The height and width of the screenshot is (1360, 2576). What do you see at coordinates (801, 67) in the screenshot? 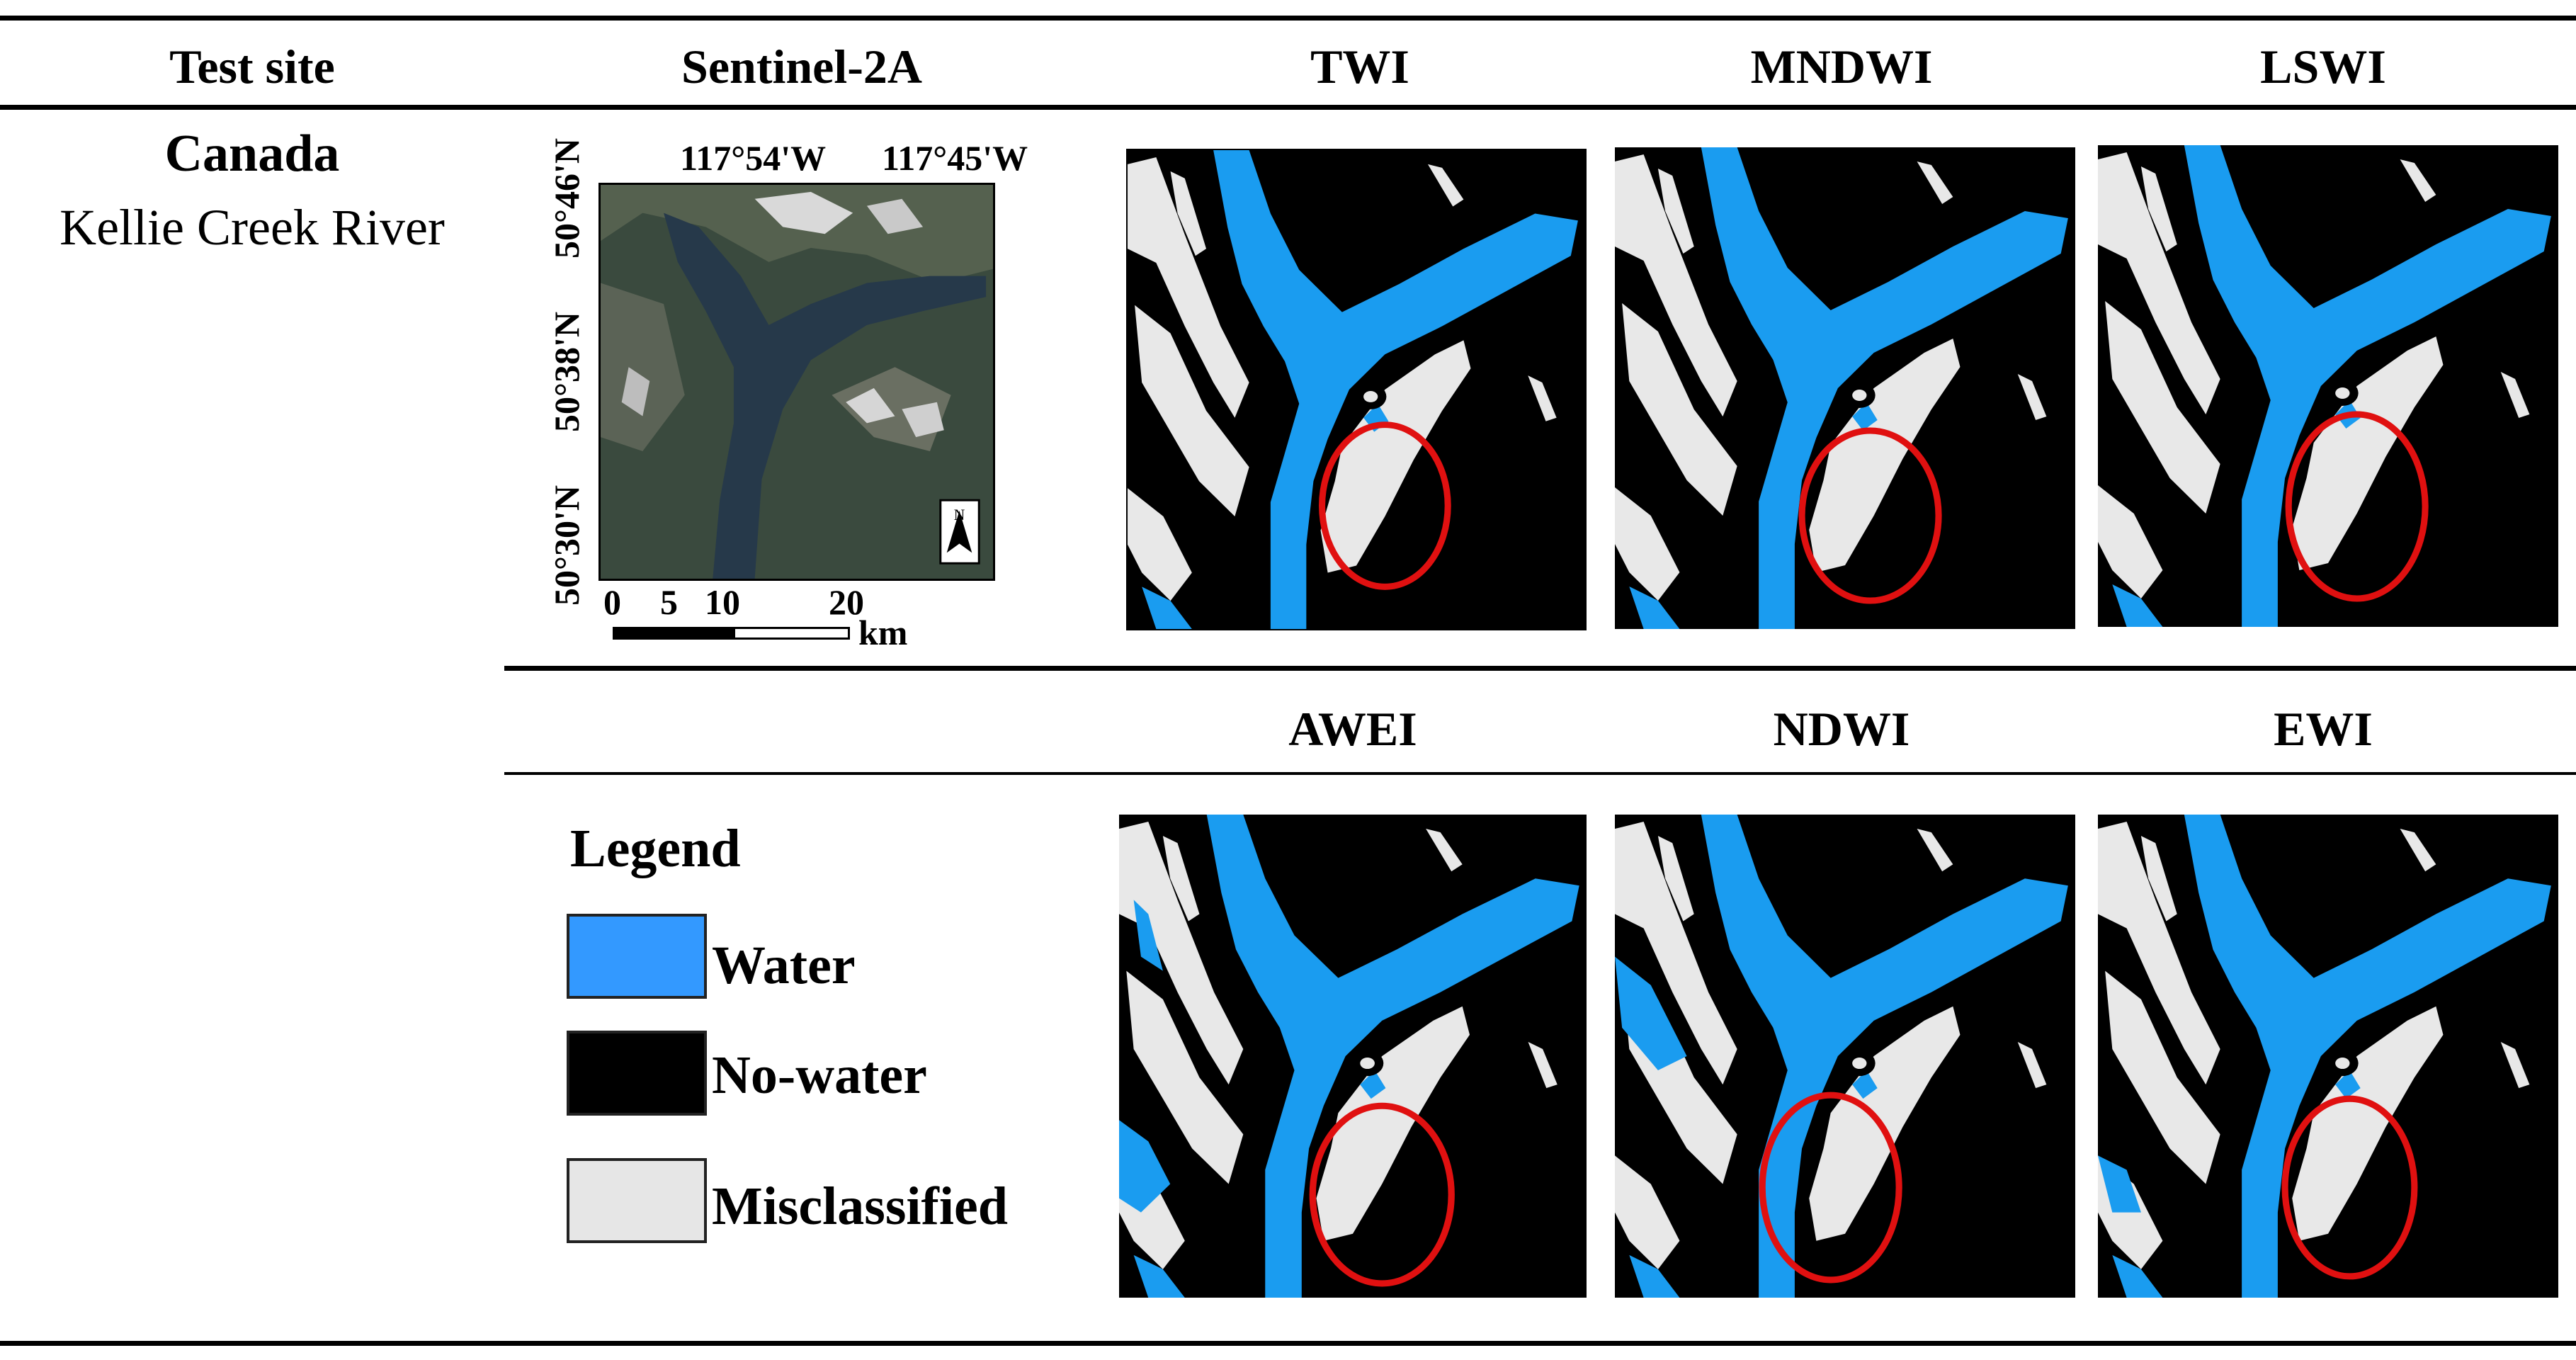
I see `header-sentinel: Sentinel-2A` at bounding box center [801, 67].